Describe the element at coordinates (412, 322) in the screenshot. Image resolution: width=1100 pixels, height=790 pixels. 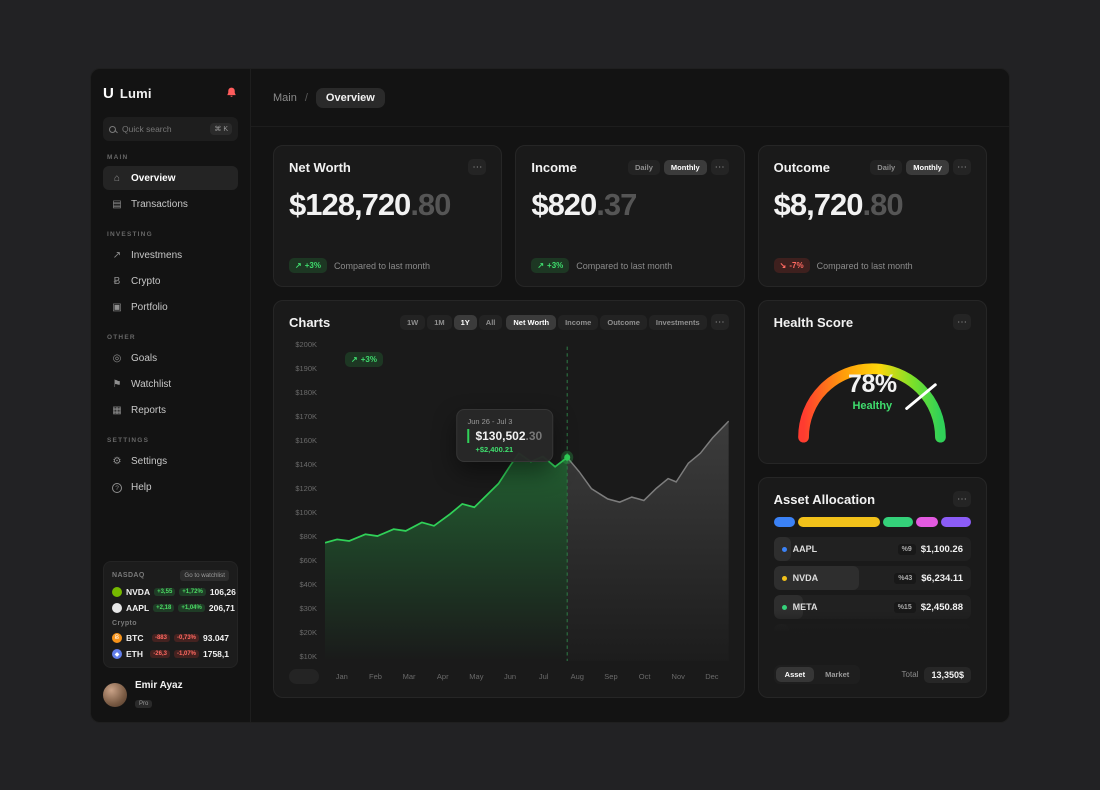
I see `tab-1w: 1W` at that location.